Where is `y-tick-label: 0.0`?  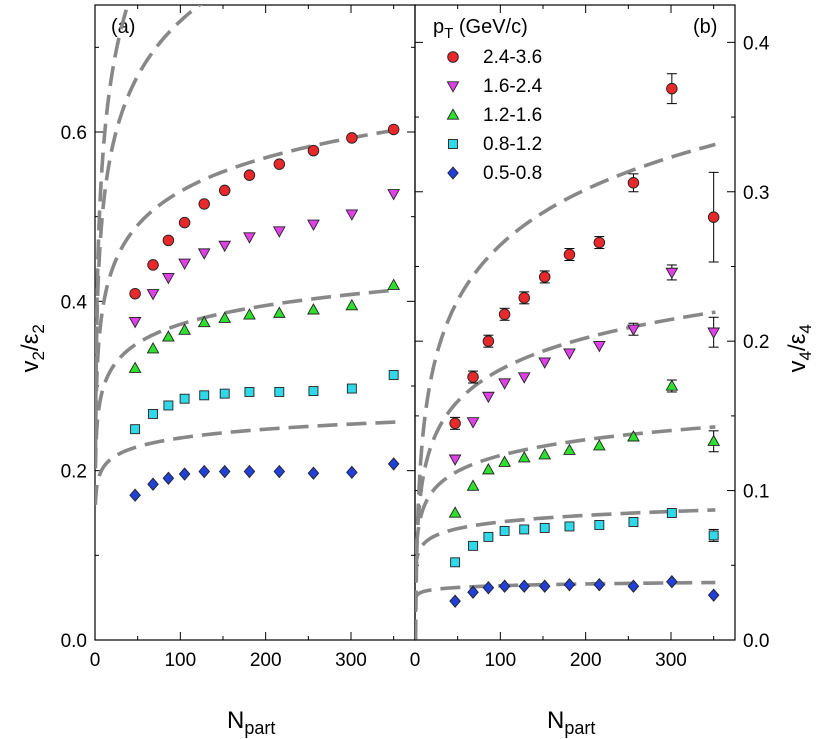 y-tick-label: 0.0 is located at coordinates (74, 641).